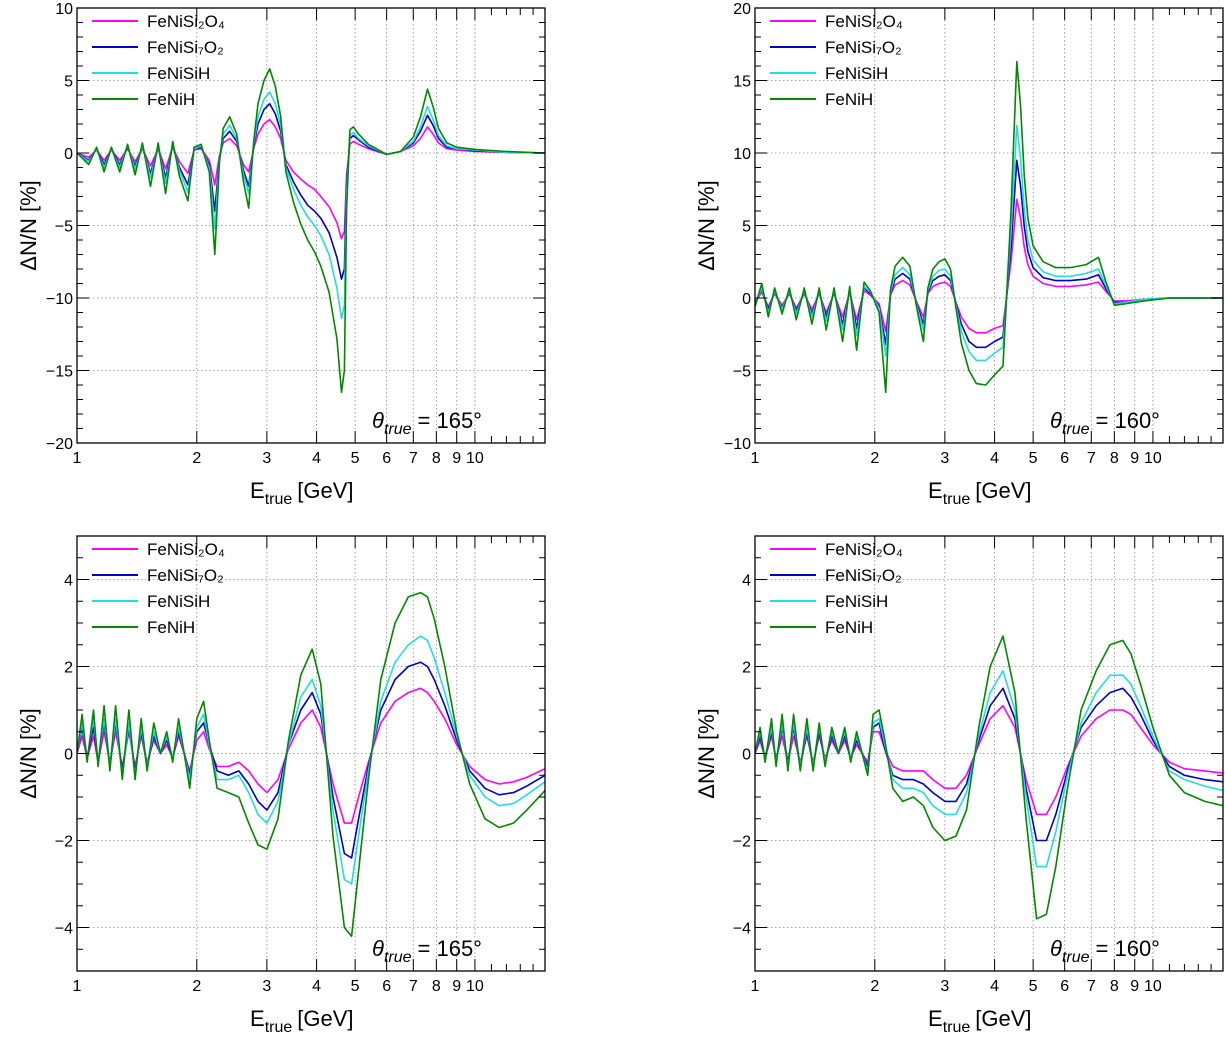 The height and width of the screenshot is (1043, 1225). Describe the element at coordinates (742, 82) in the screenshot. I see `y-tick-label: 15` at that location.